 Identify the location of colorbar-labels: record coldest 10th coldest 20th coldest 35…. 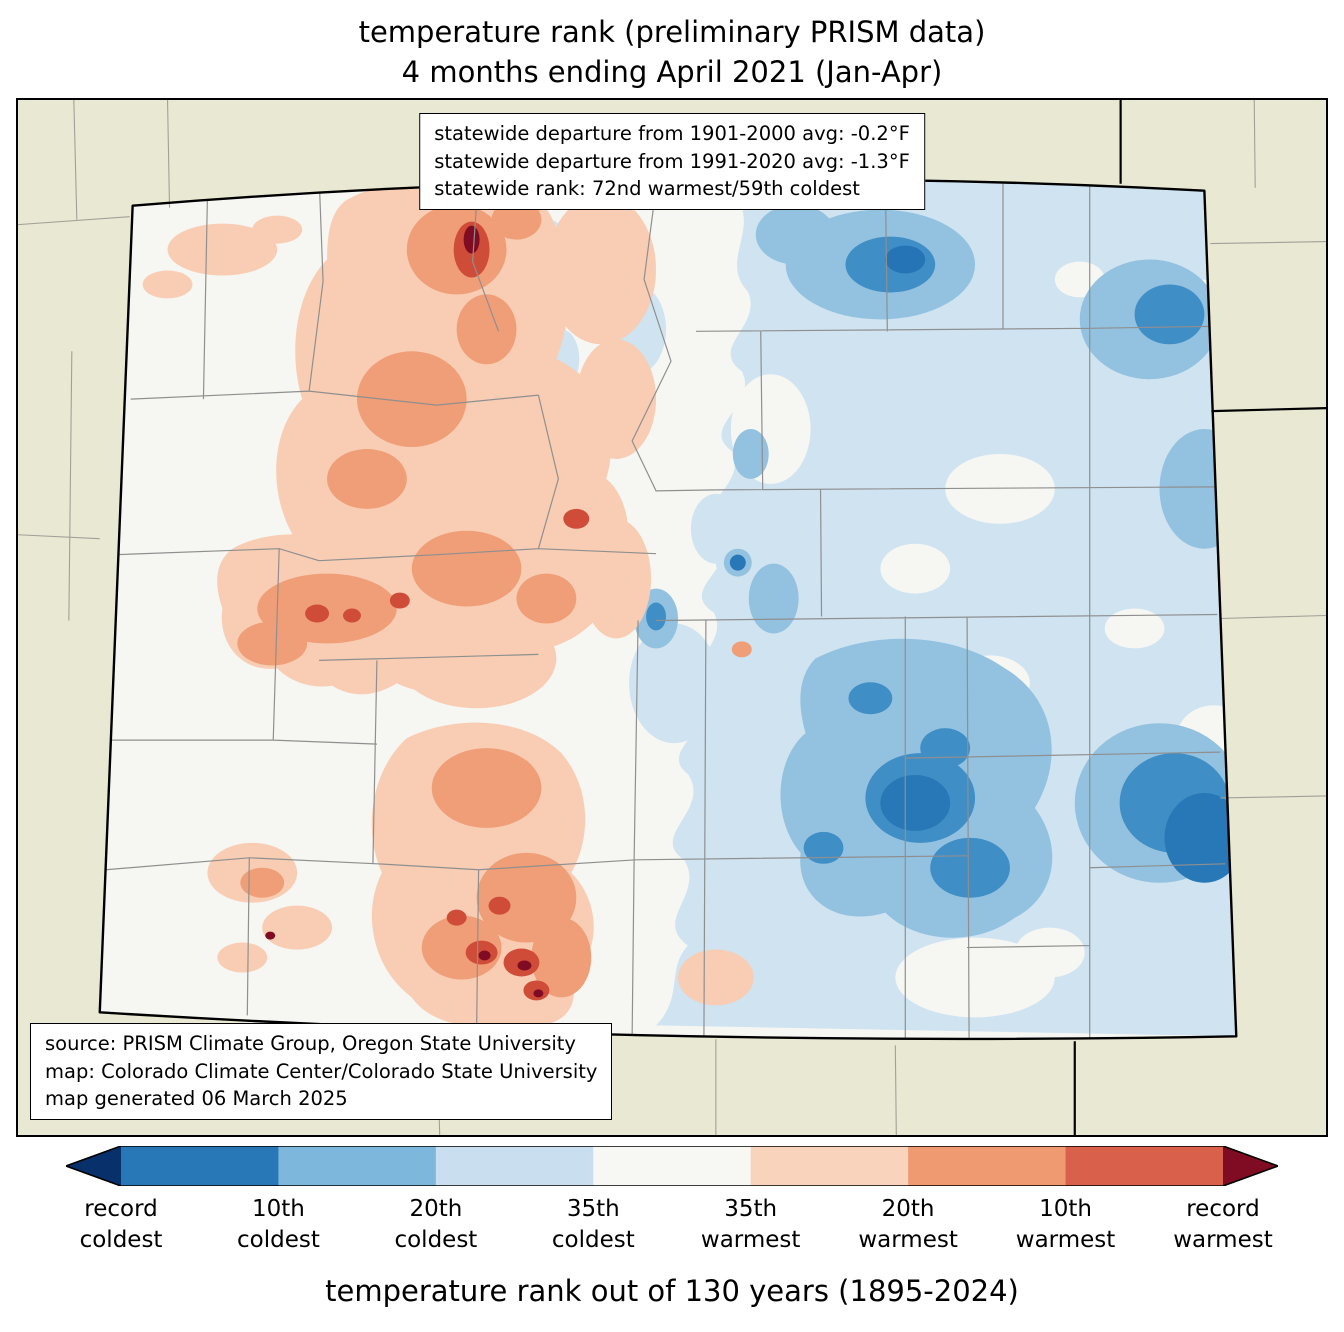
(672, 1230).